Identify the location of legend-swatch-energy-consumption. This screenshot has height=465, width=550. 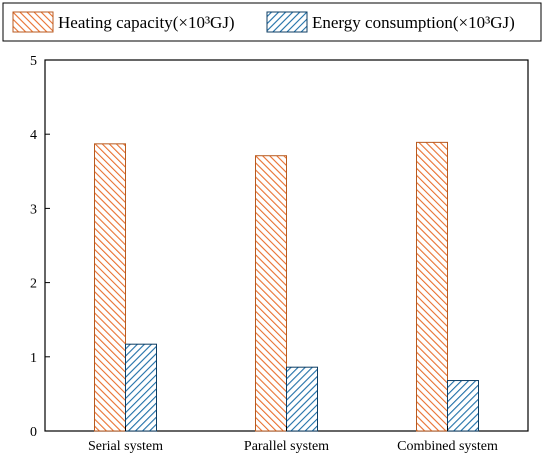
(287, 22).